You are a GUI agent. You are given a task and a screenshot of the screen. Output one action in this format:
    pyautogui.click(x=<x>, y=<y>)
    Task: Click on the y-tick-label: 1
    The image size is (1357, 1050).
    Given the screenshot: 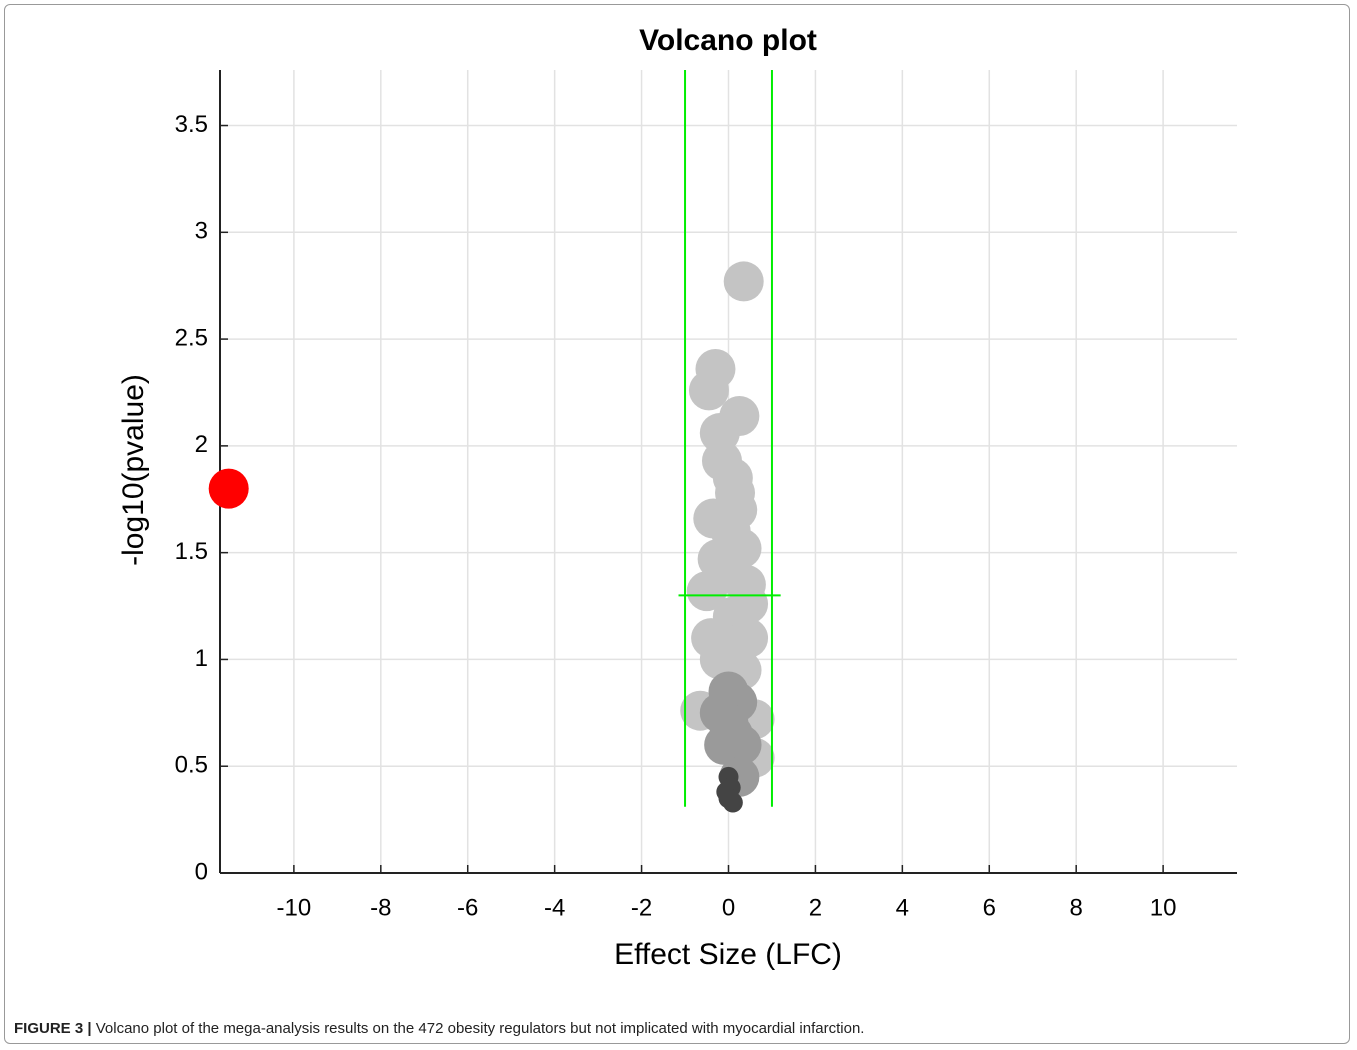 What is the action you would take?
    pyautogui.click(x=201, y=658)
    